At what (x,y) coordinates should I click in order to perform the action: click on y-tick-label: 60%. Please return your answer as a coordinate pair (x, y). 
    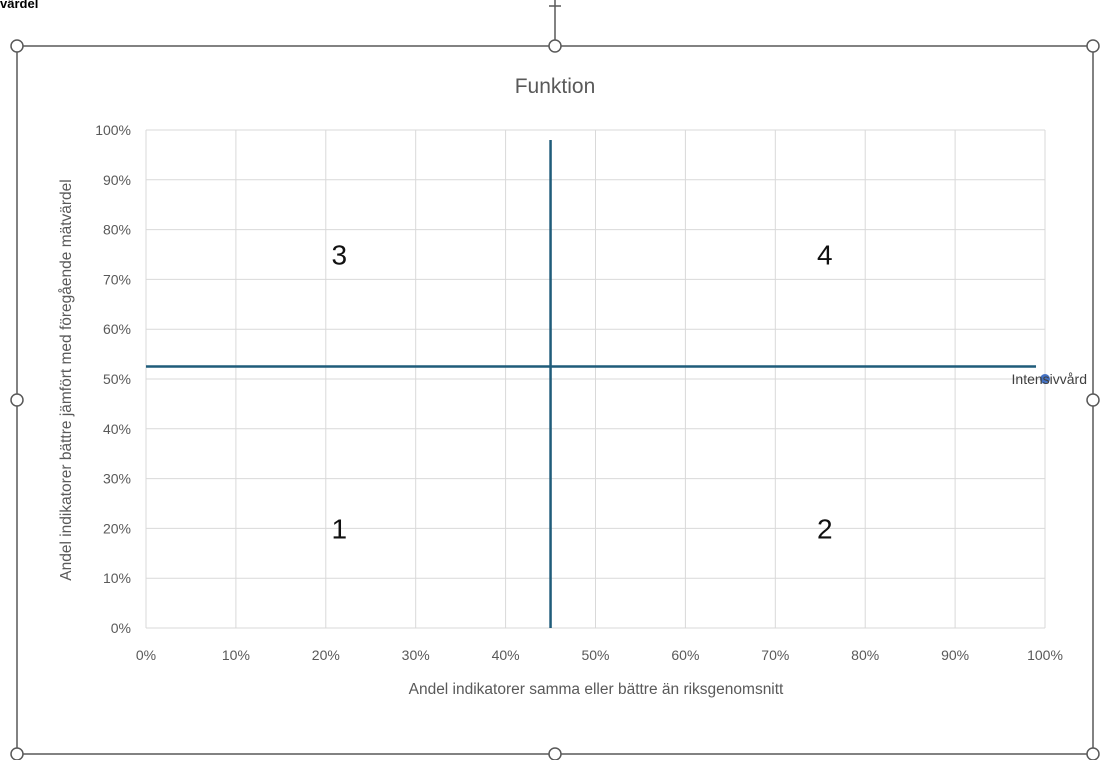
    Looking at the image, I should click on (117, 329).